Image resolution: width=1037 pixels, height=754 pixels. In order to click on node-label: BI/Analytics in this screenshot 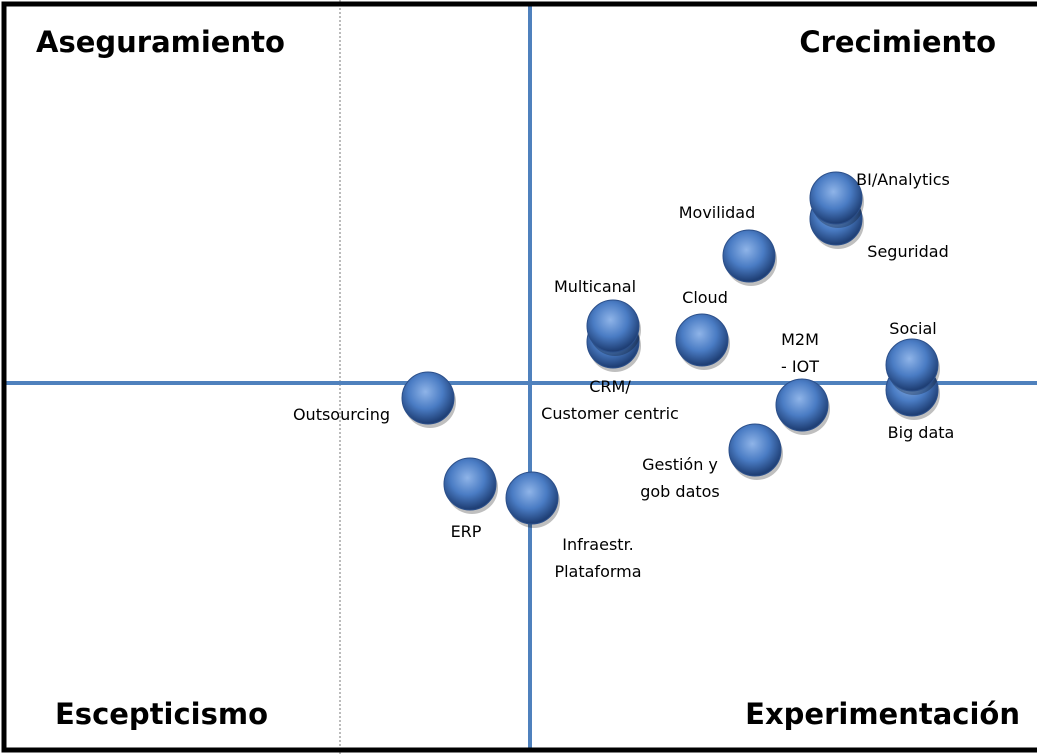, I will do `click(903, 179)`.